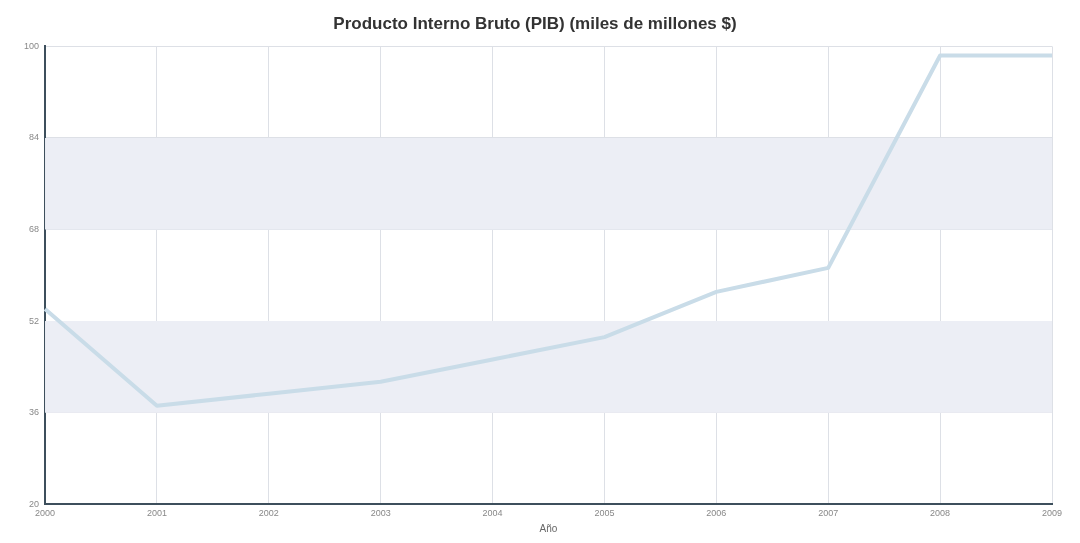  What do you see at coordinates (45, 513) in the screenshot?
I see `x-tick-label: 2000` at bounding box center [45, 513].